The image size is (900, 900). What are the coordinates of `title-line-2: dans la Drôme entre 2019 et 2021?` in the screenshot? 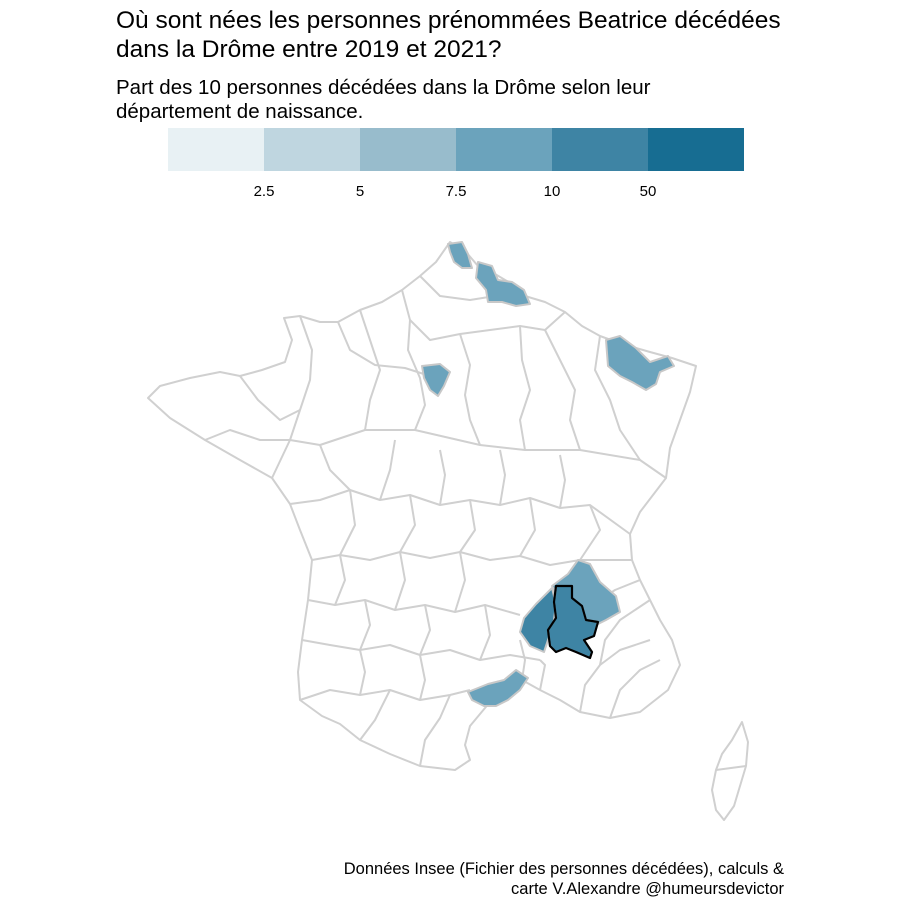 It's located at (309, 49).